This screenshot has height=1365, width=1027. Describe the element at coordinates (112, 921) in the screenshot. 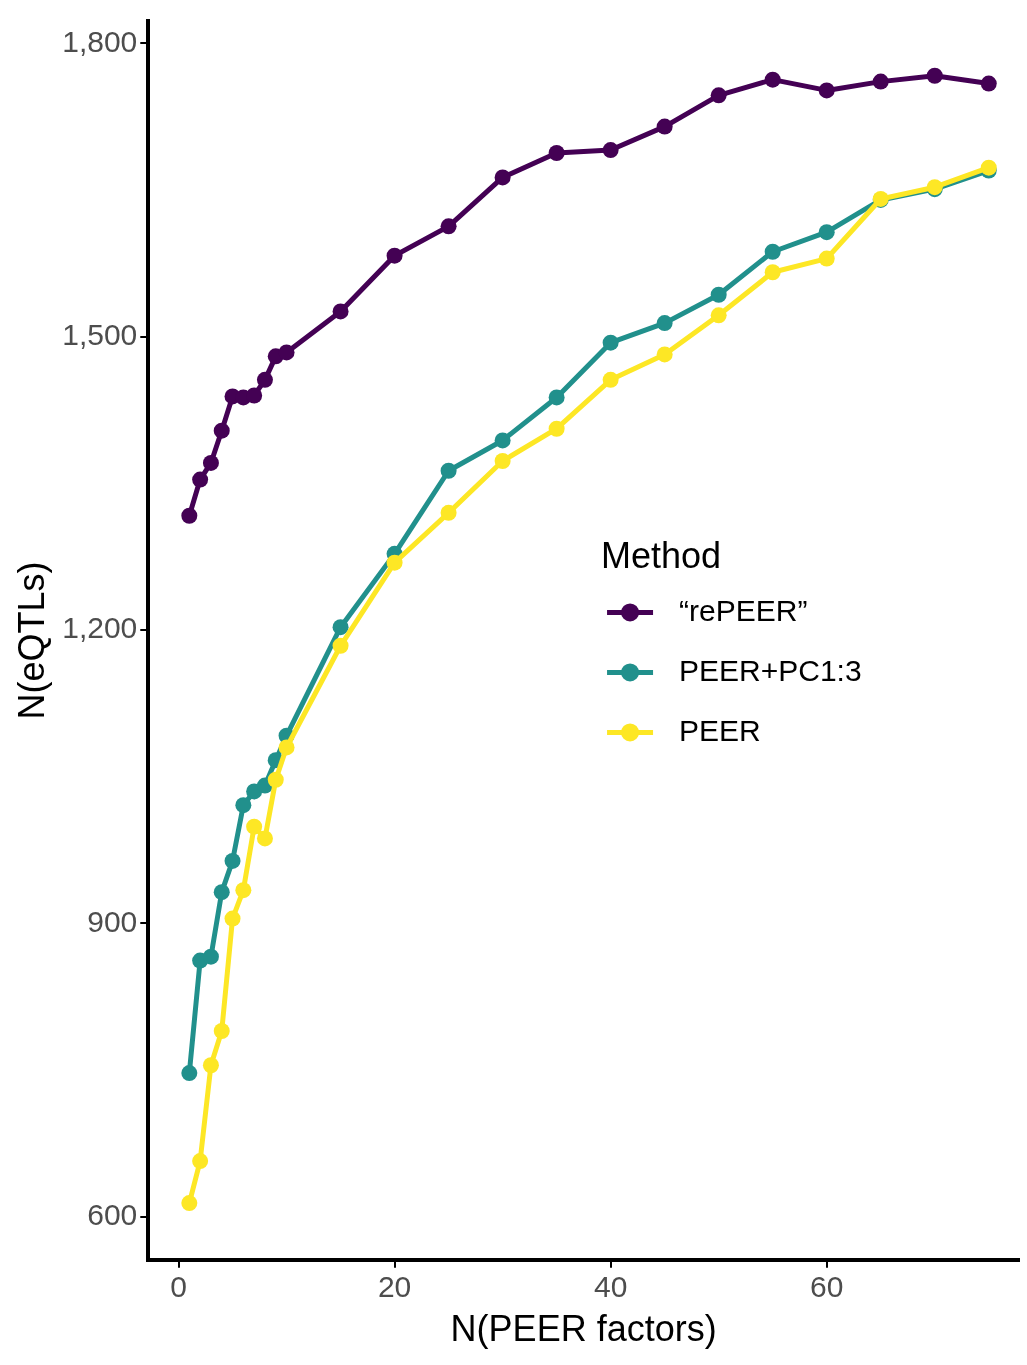

I see `y-tick-label: 900` at that location.